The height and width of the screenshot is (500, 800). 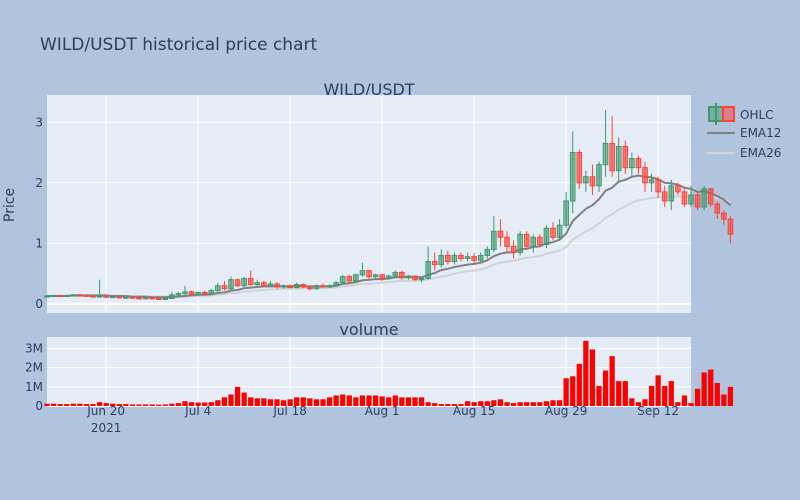 I want to click on volume-panel-title: volume, so click(x=368, y=329).